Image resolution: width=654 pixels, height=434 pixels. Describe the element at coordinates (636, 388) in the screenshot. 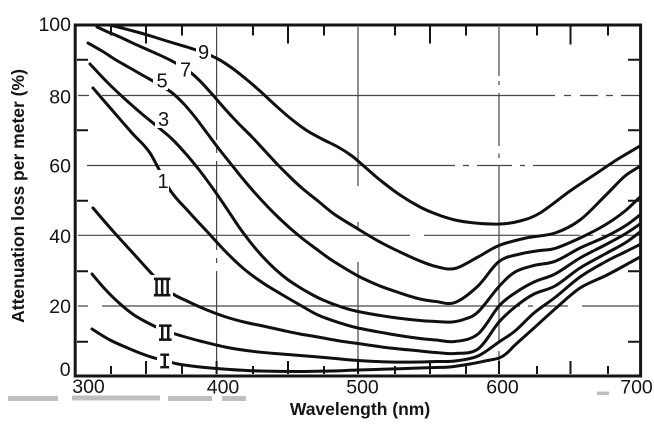

I see `svg-text: 700` at that location.